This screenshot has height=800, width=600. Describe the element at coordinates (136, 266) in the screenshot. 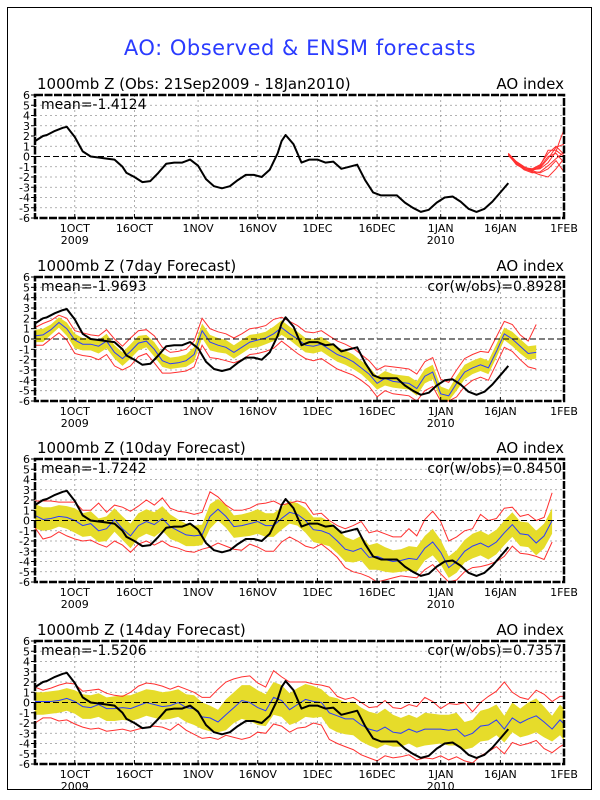

I see `panel-title: 1000mb Z (7day Forecast)` at that location.